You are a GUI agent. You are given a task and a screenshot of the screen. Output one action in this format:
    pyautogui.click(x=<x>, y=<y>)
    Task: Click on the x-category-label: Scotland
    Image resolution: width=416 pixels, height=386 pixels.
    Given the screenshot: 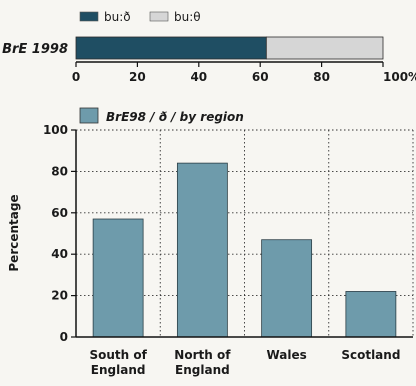 What is the action you would take?
    pyautogui.click(x=370, y=355)
    